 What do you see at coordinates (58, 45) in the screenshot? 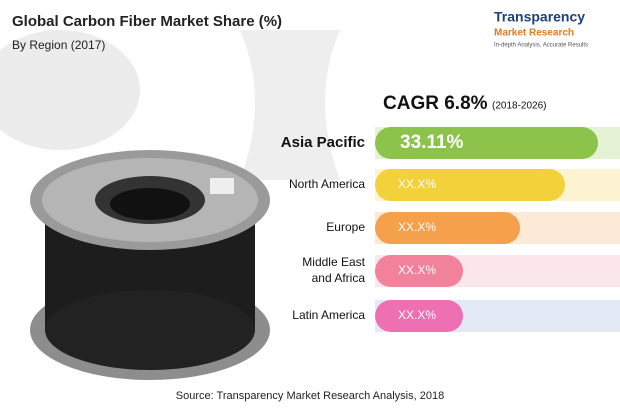
I see `subtitle: By Region (2017)` at bounding box center [58, 45].